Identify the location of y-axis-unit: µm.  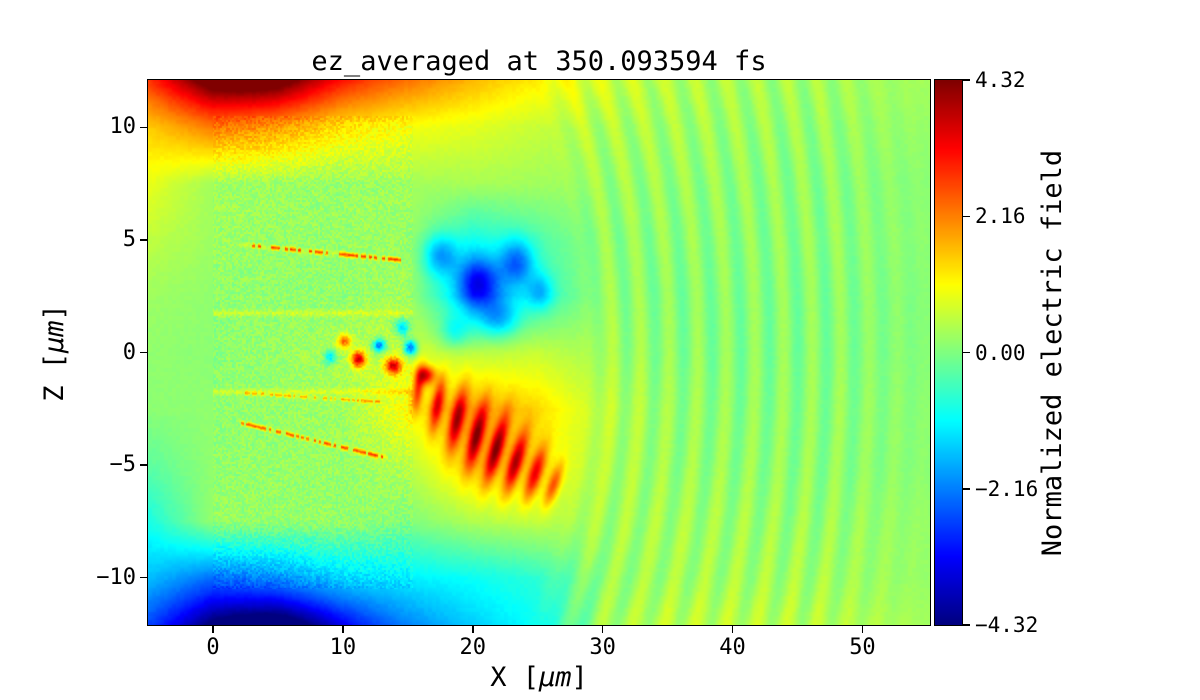
(54, 336).